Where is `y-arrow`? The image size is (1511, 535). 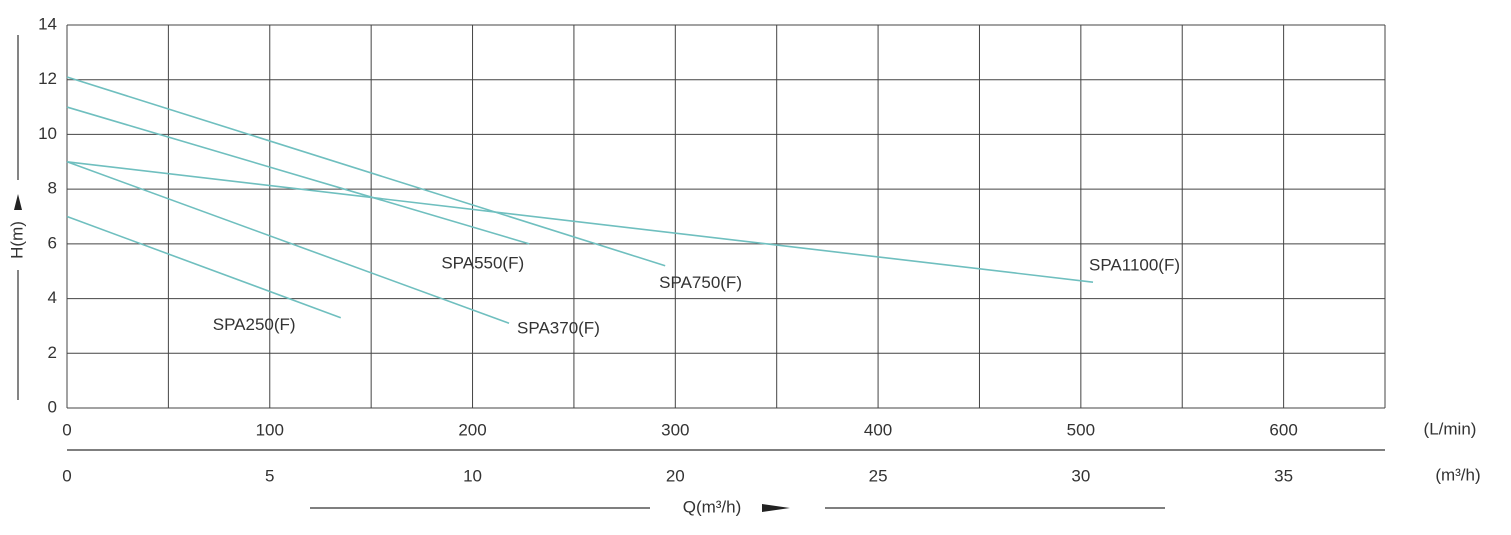 y-arrow is located at coordinates (18, 202).